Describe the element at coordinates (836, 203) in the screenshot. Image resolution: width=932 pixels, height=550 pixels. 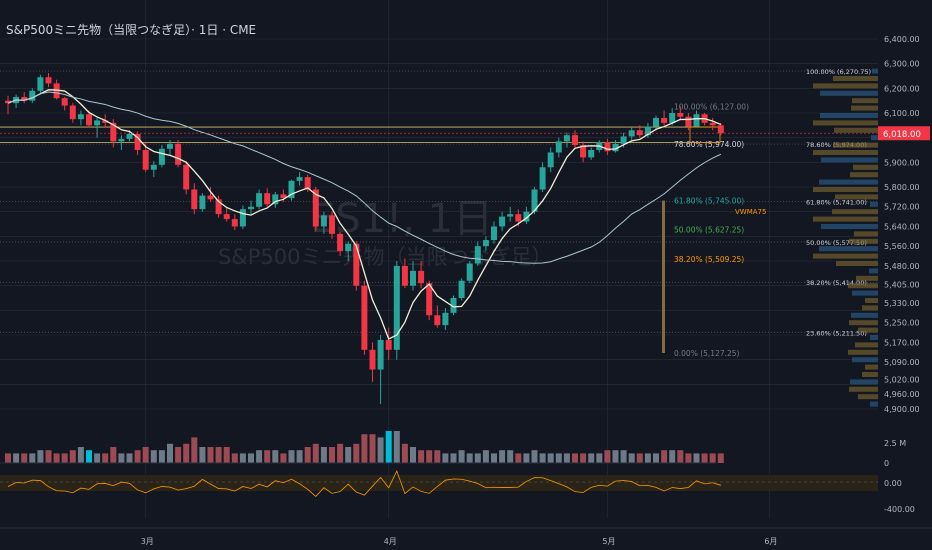
I see `fib-label-right: 61.80% (5,741.00)` at that location.